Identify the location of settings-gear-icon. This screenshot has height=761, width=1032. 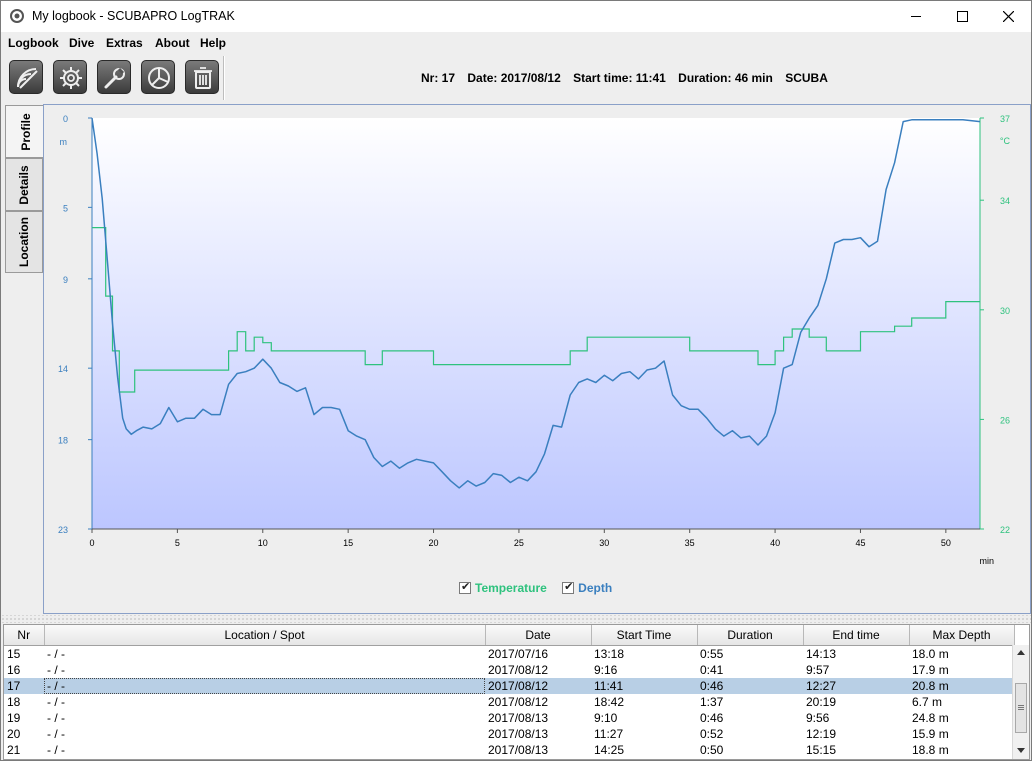
(71, 78).